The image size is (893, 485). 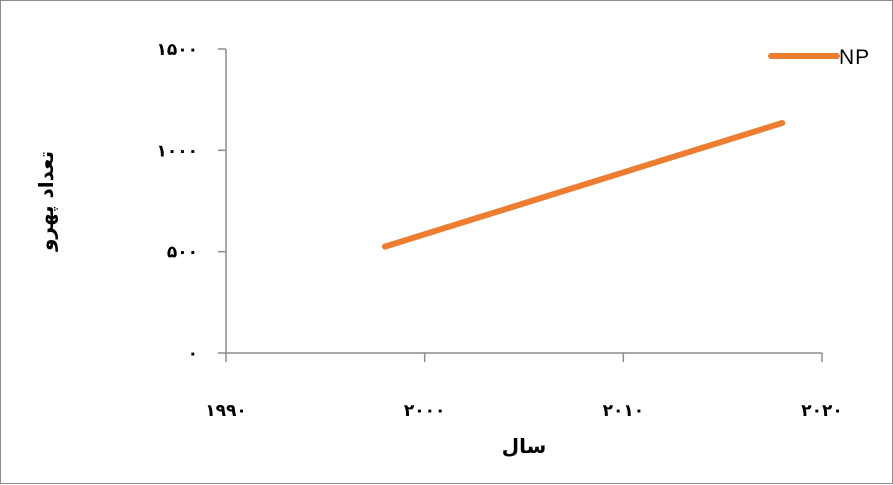 I want to click on y-tick-label: ۰, so click(x=193, y=354).